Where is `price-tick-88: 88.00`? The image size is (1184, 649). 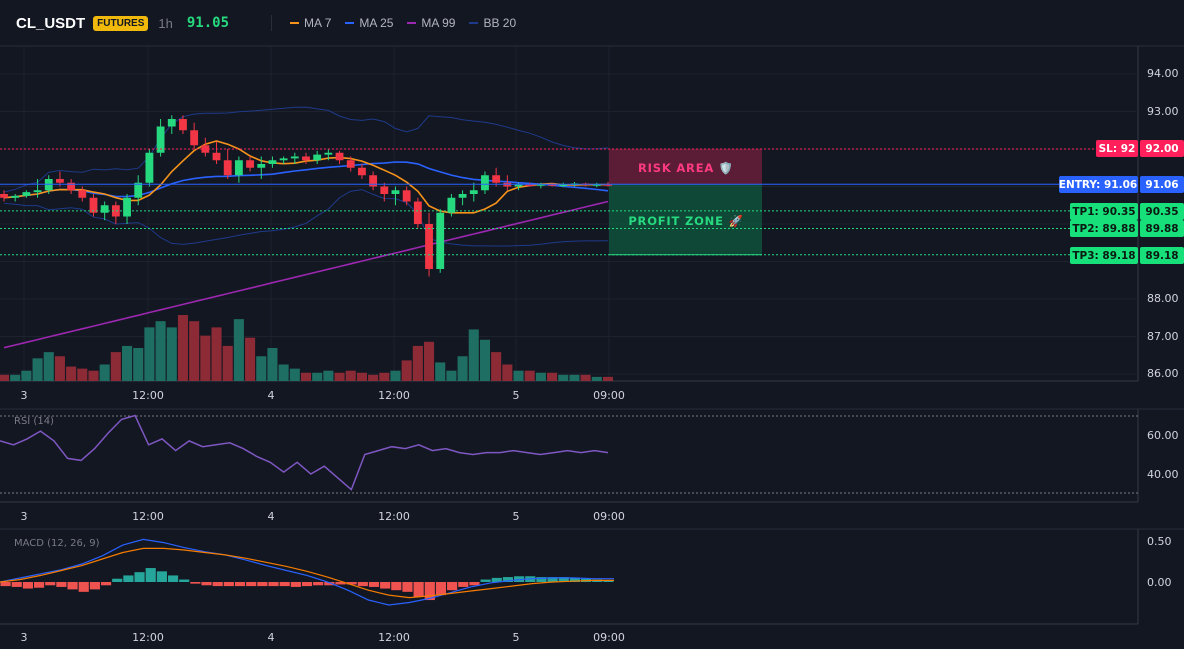 price-tick-88: 88.00 is located at coordinates (1163, 298).